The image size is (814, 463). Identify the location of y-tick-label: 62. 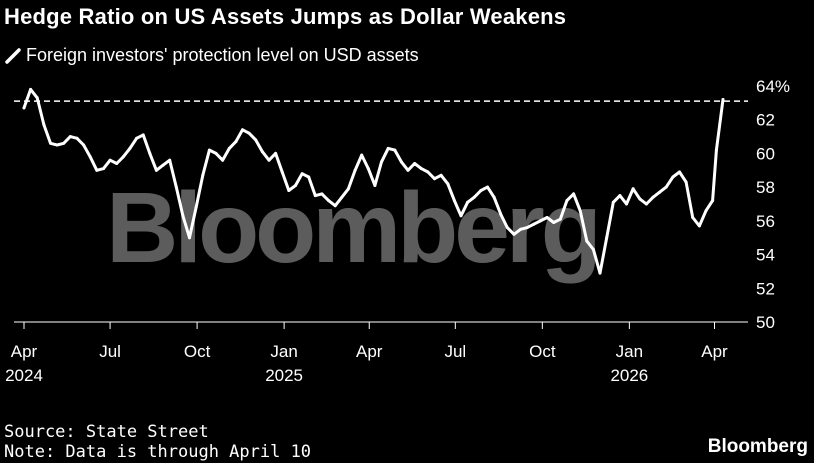
(765, 120).